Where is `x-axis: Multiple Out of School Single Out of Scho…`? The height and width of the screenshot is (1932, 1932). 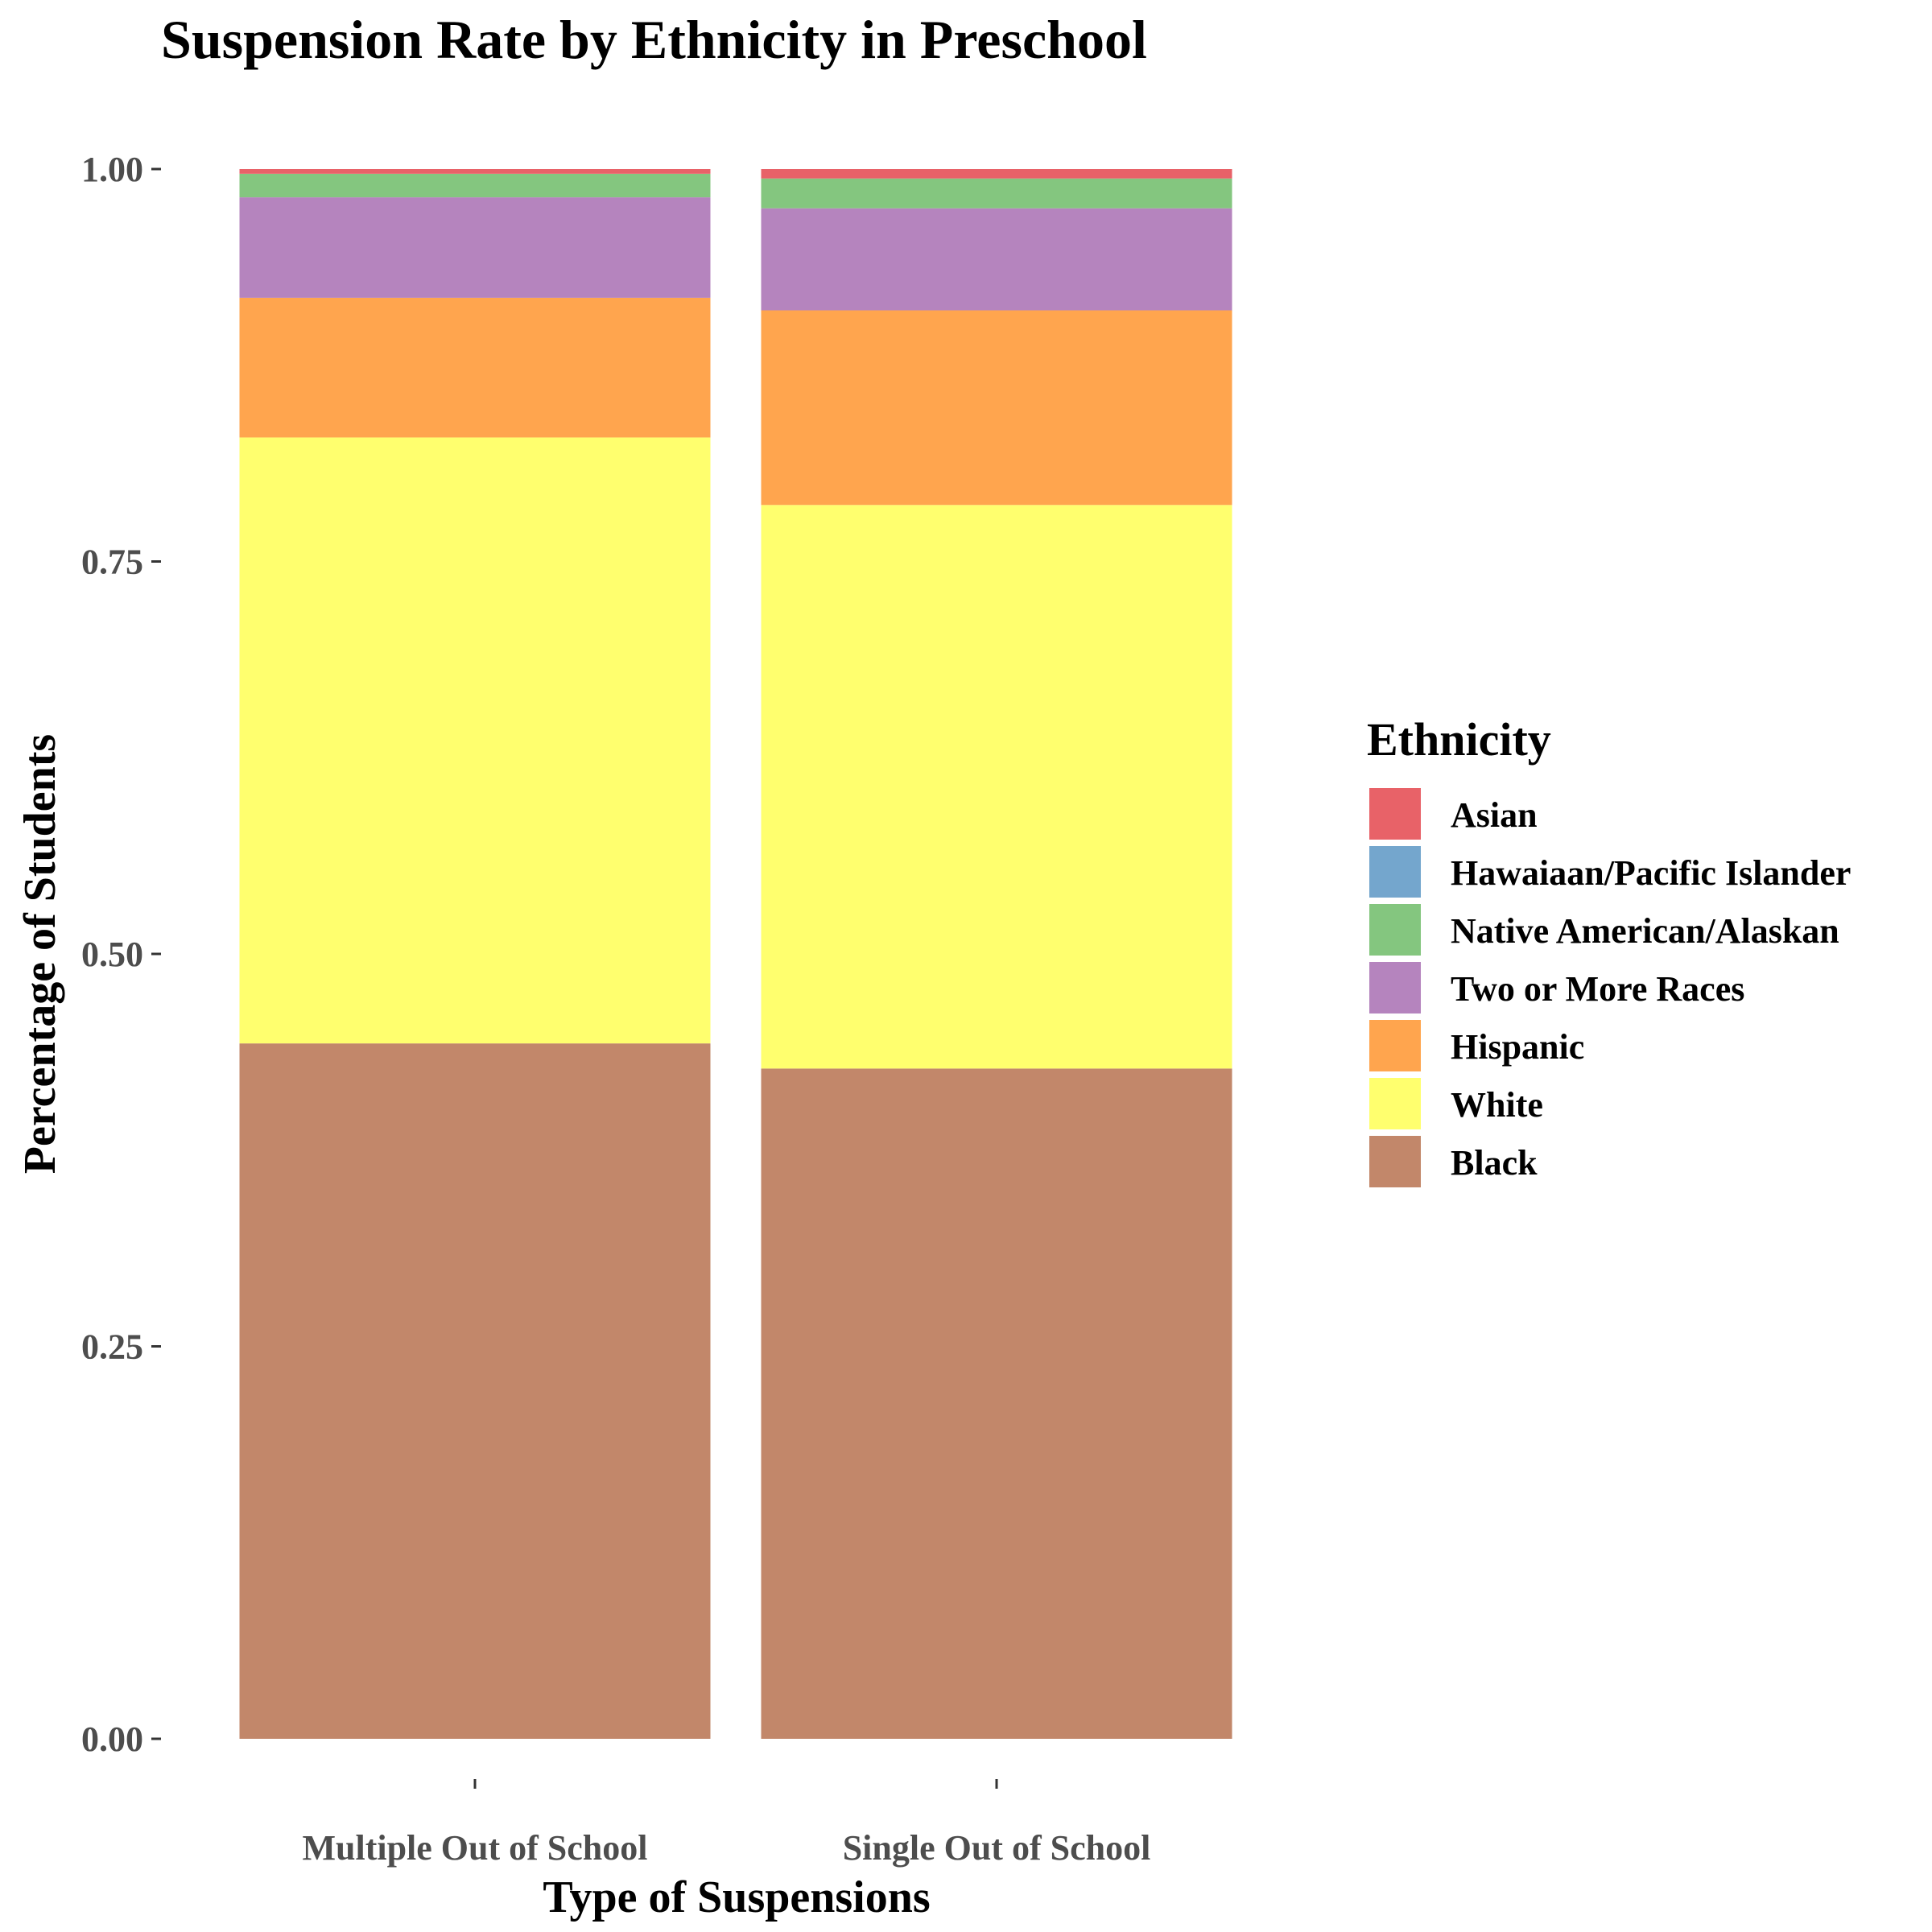 x-axis: Multiple Out of School Single Out of Scho… is located at coordinates (726, 1823).